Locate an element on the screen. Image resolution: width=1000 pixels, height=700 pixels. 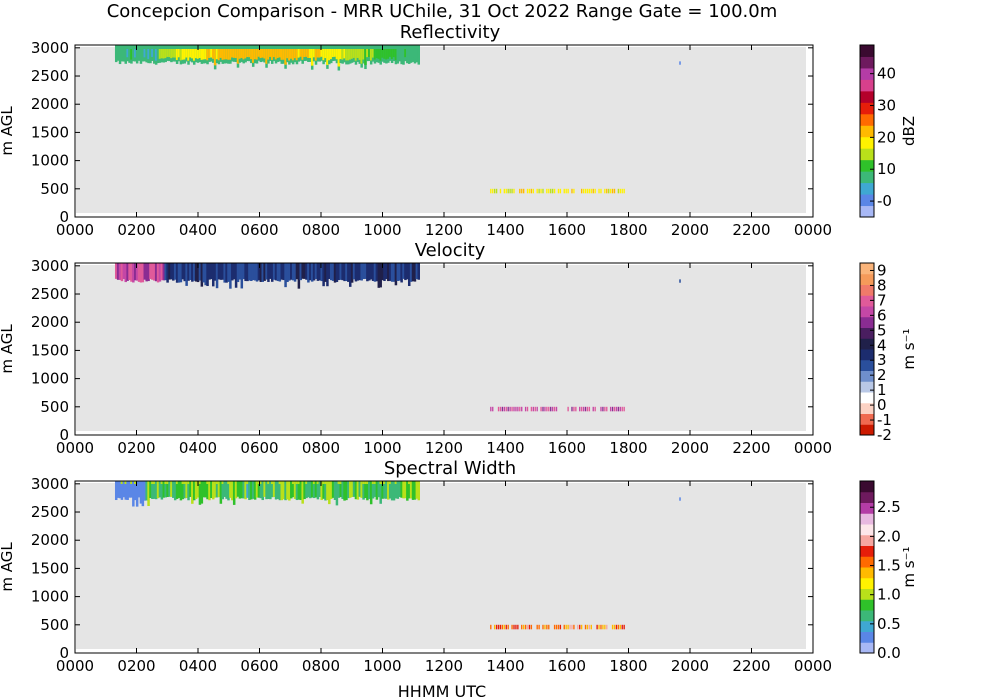
colorbar-tick-label: 3 is located at coordinates (882, 360).